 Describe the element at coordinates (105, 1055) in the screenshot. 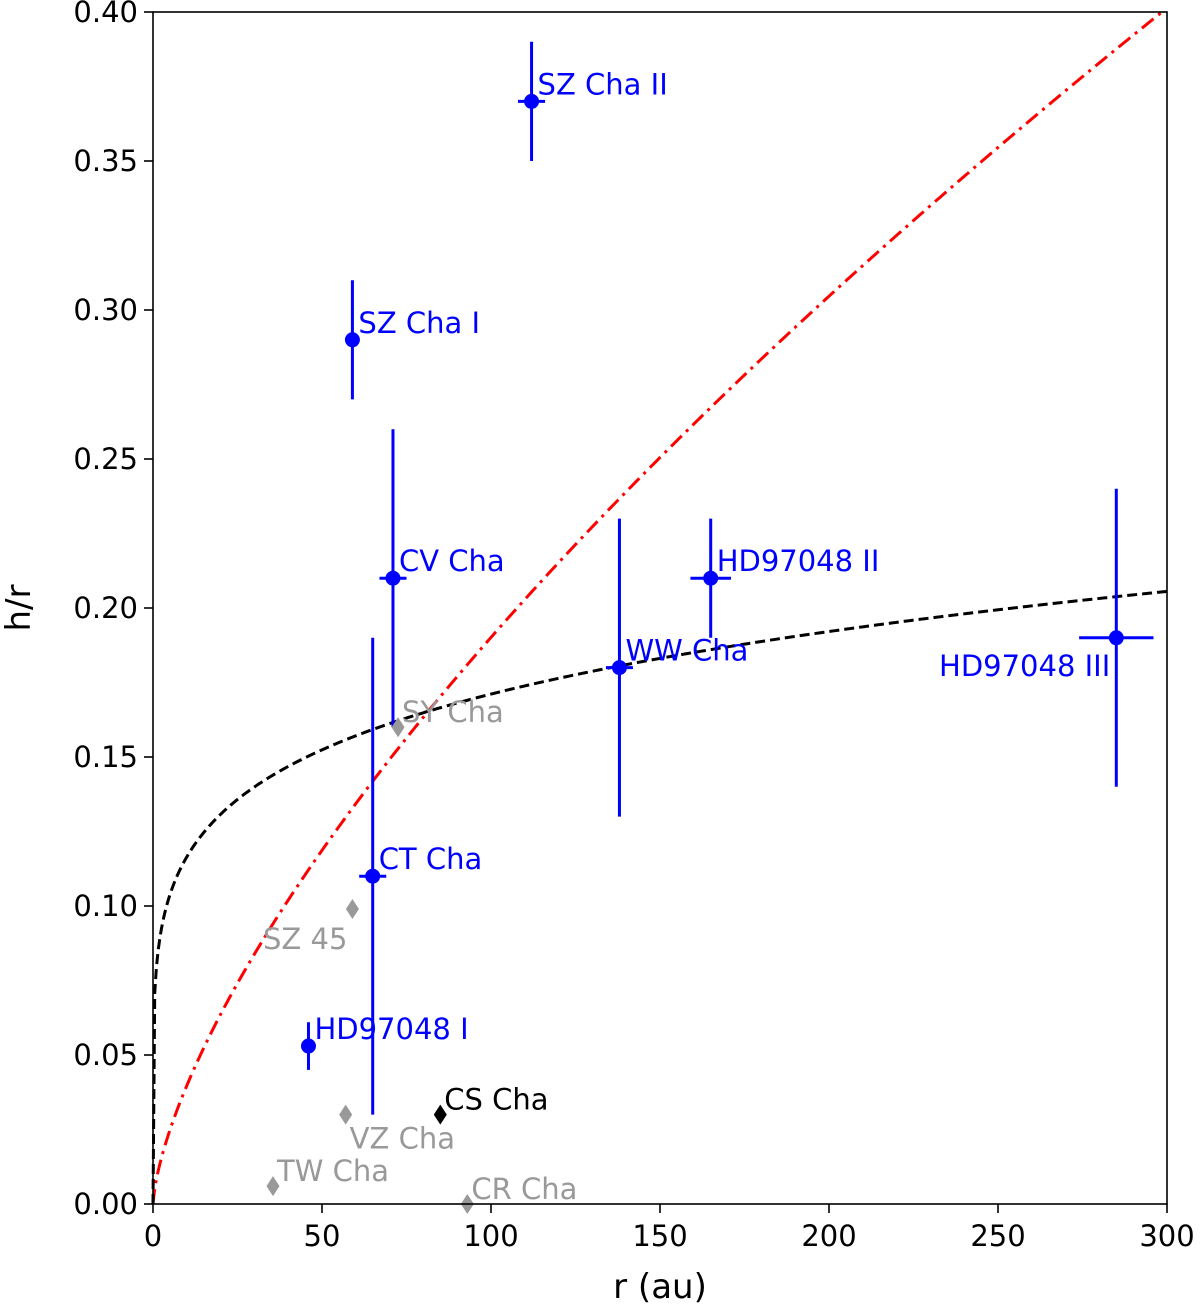

I see `y-tick-label: 0.05` at that location.